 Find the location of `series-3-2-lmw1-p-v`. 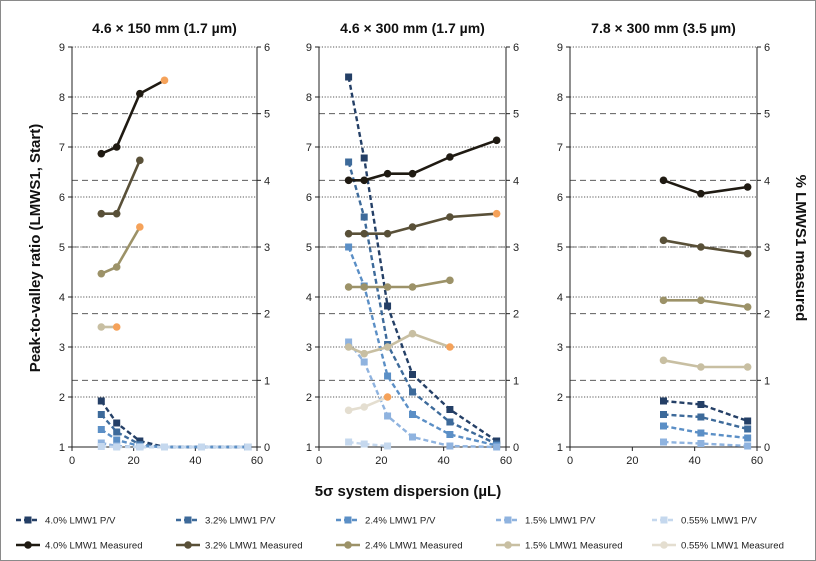

series-3-2-lmw1-p-v is located at coordinates (174, 431).